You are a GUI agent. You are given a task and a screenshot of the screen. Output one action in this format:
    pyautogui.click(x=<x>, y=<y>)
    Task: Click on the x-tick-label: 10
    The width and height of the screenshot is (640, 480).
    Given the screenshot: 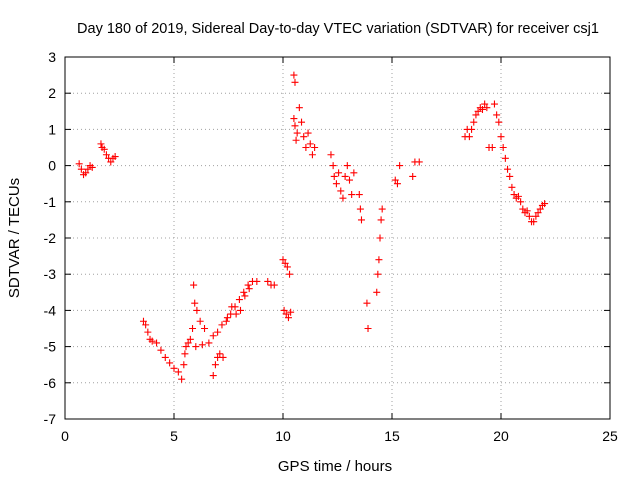 What is the action you would take?
    pyautogui.click(x=283, y=436)
    